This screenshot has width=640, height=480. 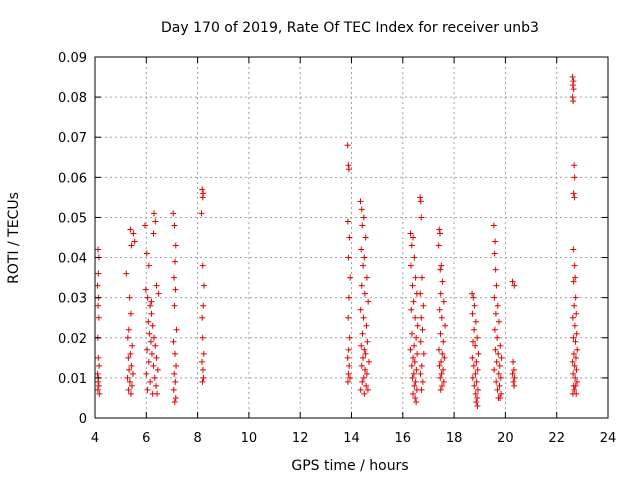 What do you see at coordinates (72, 98) in the screenshot?
I see `y-tick-label: 0.08` at bounding box center [72, 98].